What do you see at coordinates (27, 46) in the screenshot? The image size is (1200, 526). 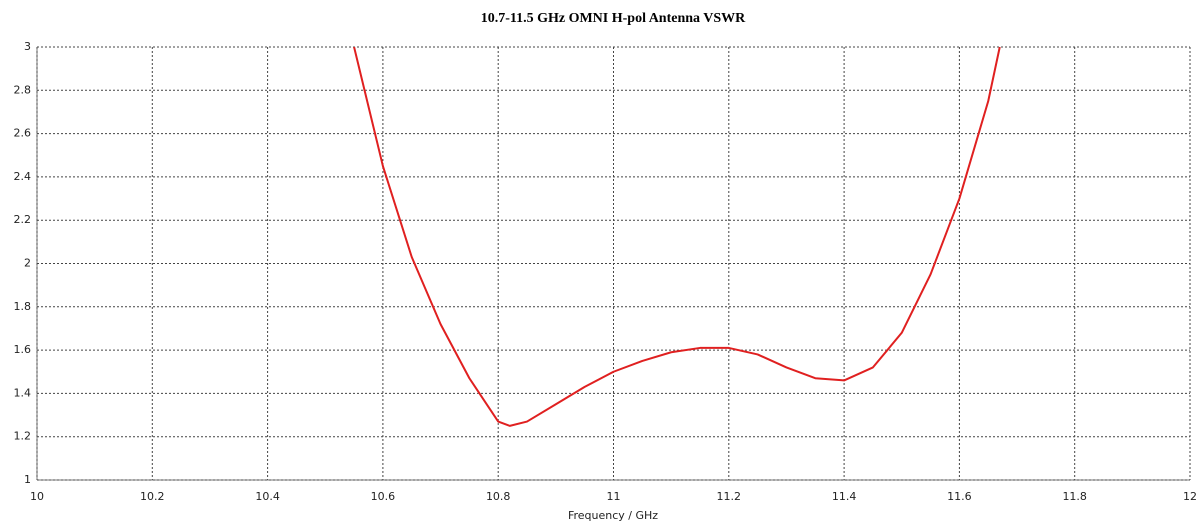 I see `y-tick-label: 3` at bounding box center [27, 46].